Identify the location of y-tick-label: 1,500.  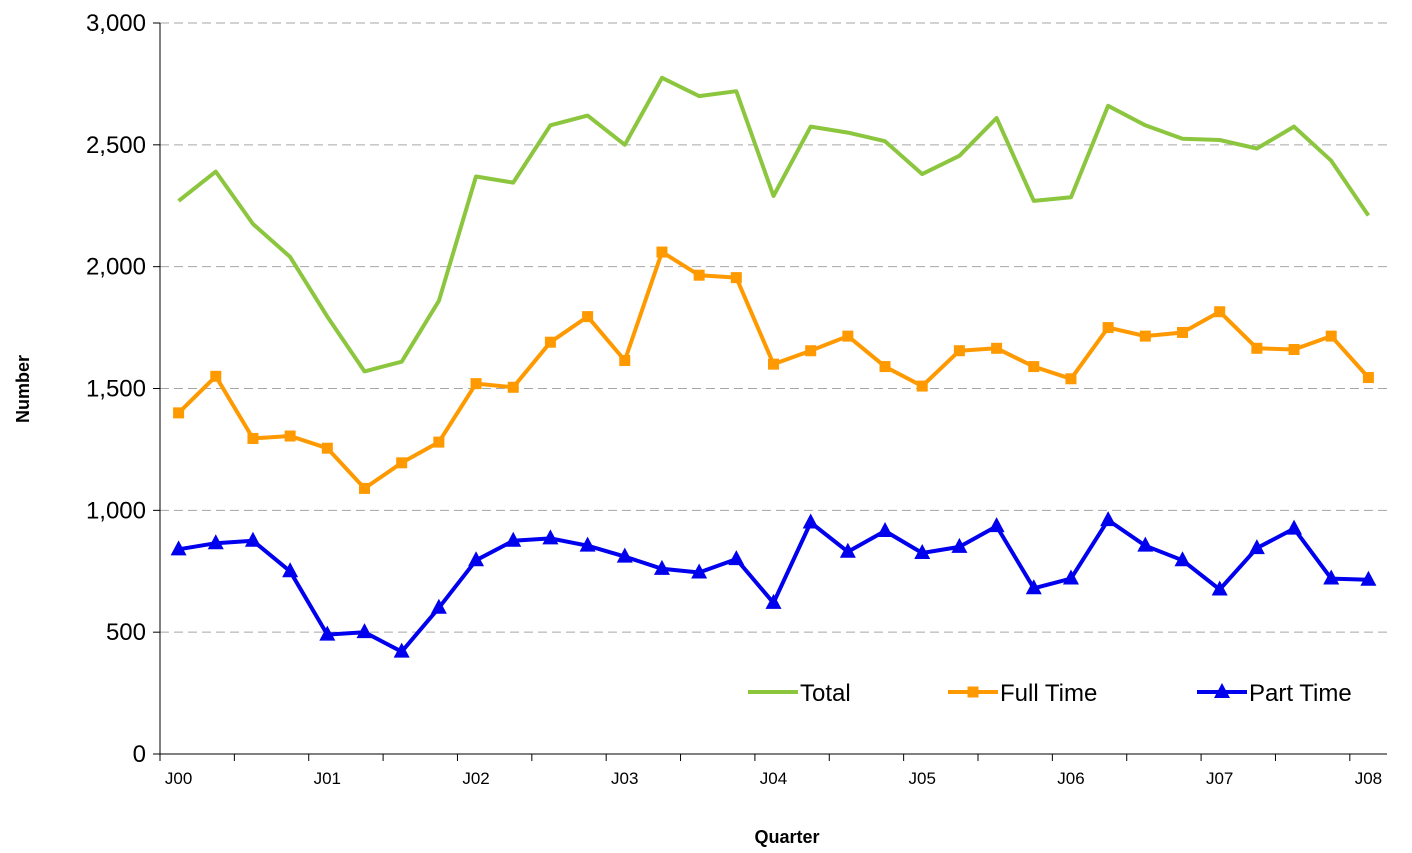
(116, 389).